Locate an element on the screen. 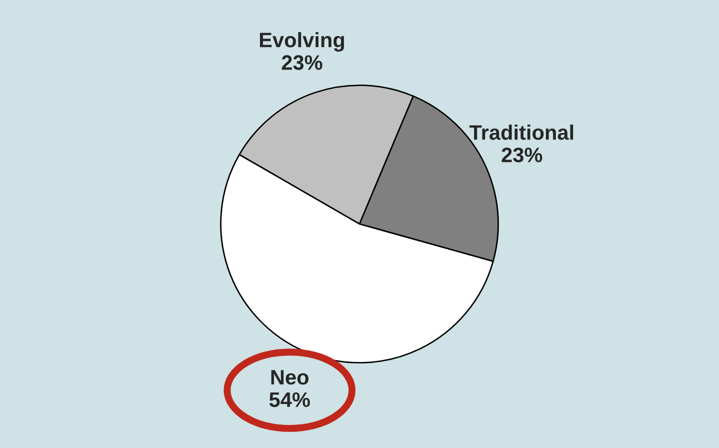 This screenshot has width=719, height=448. slice-label: Traditional is located at coordinates (521, 132).